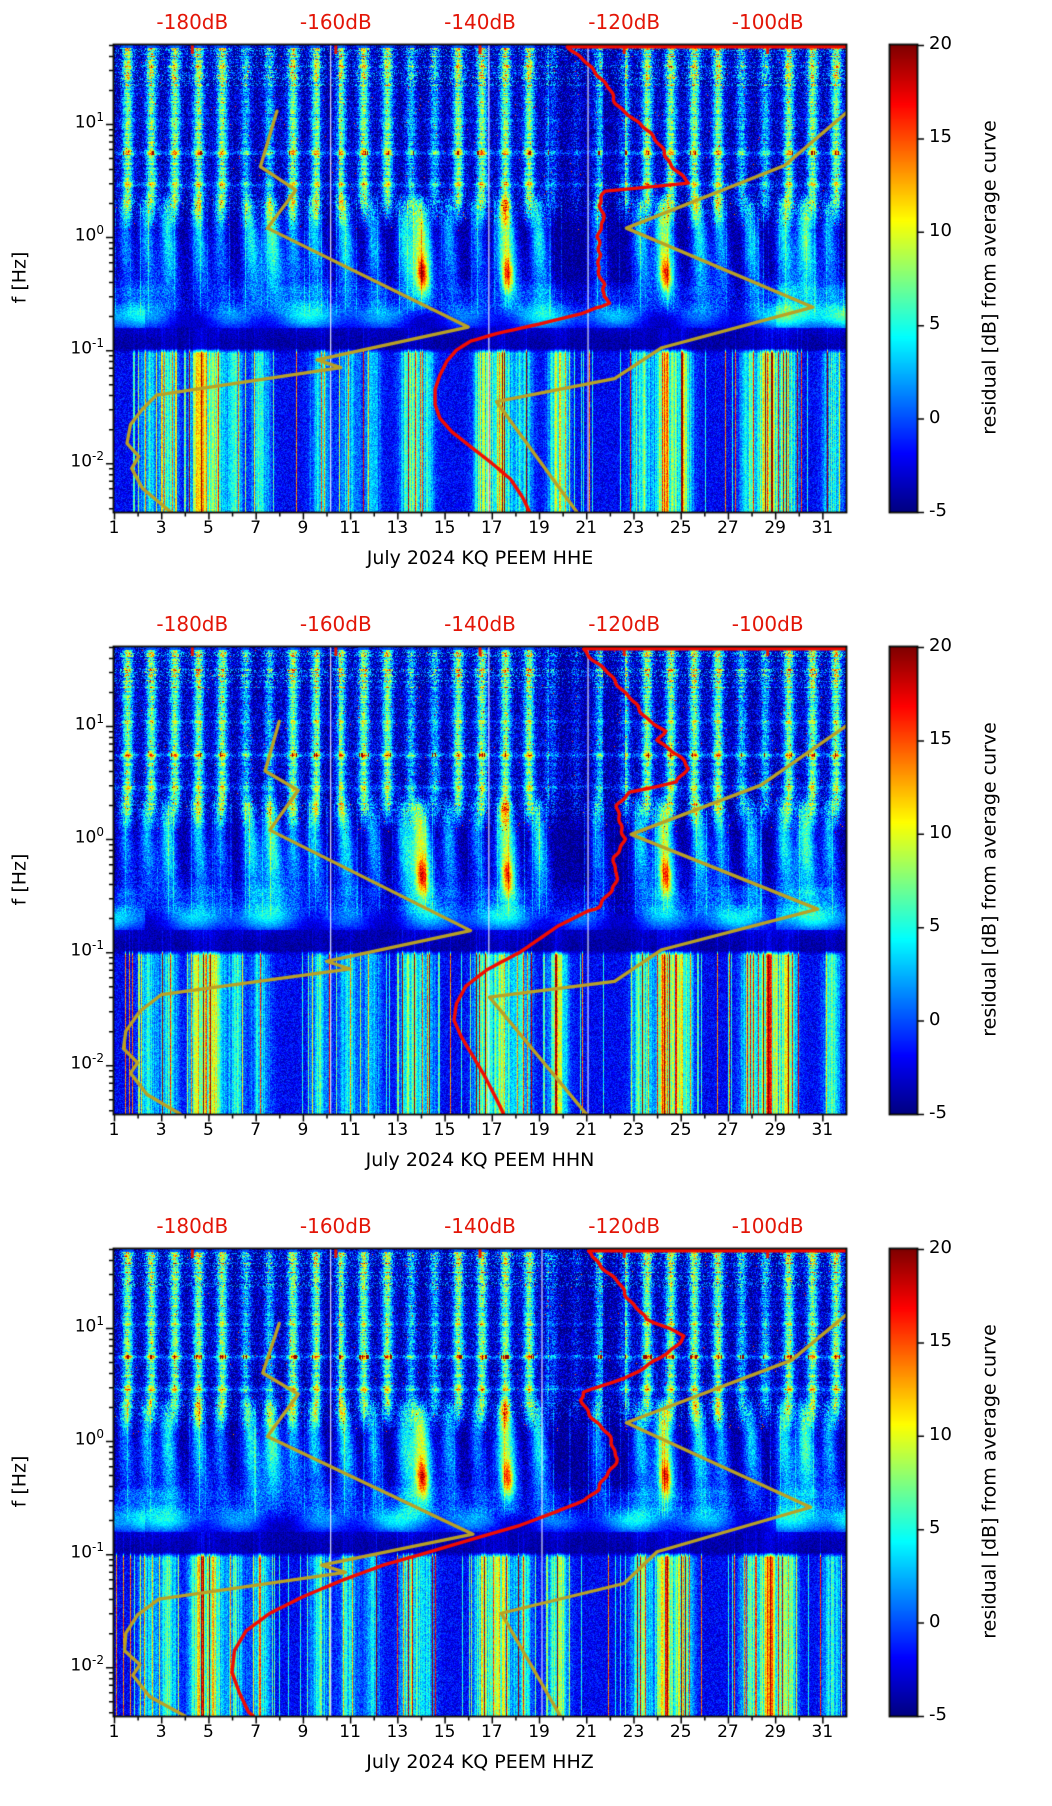  I want to click on x-axis-title: July 2024 KQ PEEM HHN, so click(480, 1160).